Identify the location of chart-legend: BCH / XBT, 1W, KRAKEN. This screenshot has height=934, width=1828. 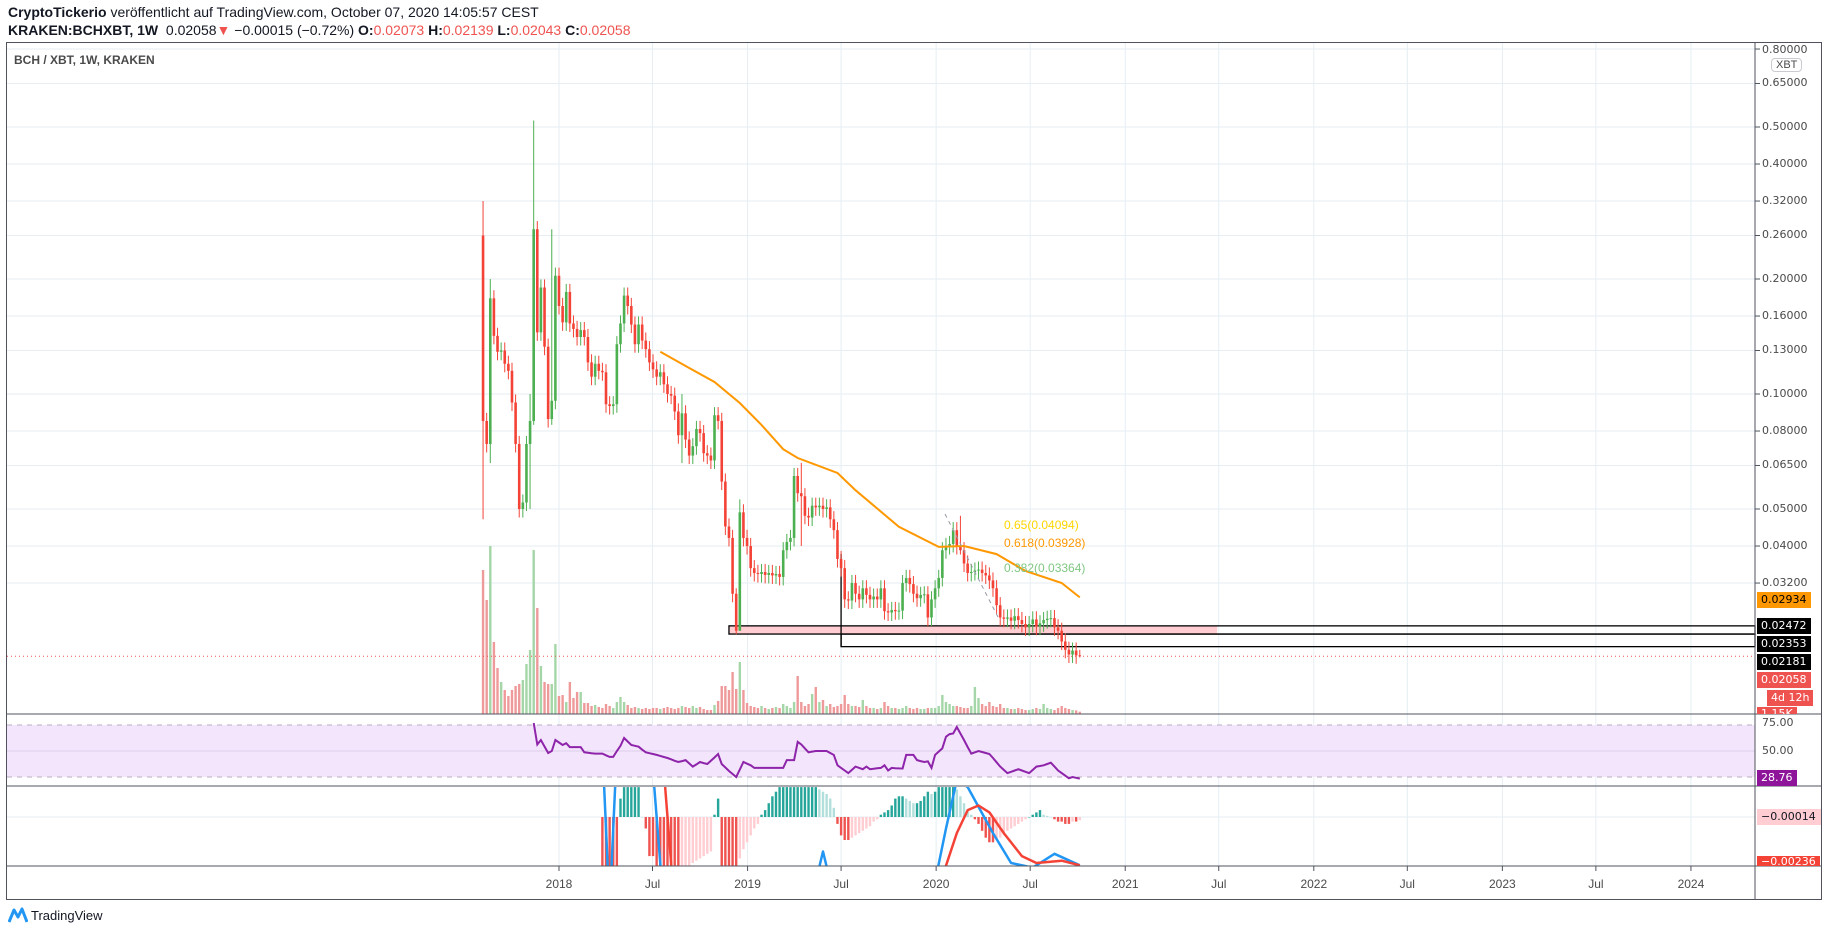
(84, 60).